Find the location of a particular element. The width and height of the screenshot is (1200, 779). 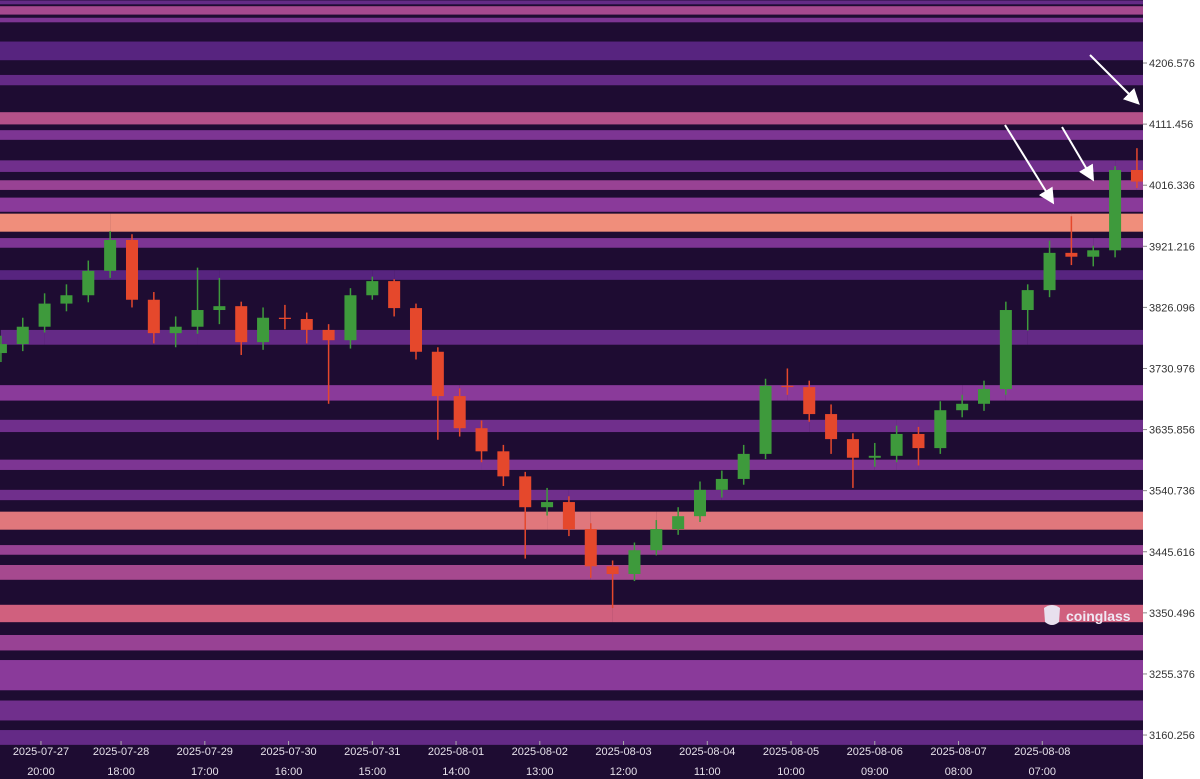

x-tick-label-line: 2025-07-28 is located at coordinates (121, 752).